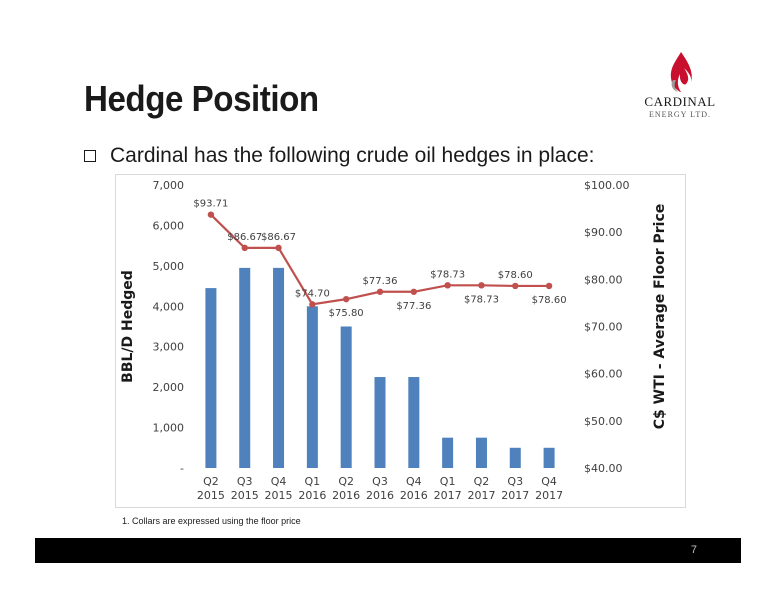  I want to click on y2-tick-label: $90.00, so click(603, 232).